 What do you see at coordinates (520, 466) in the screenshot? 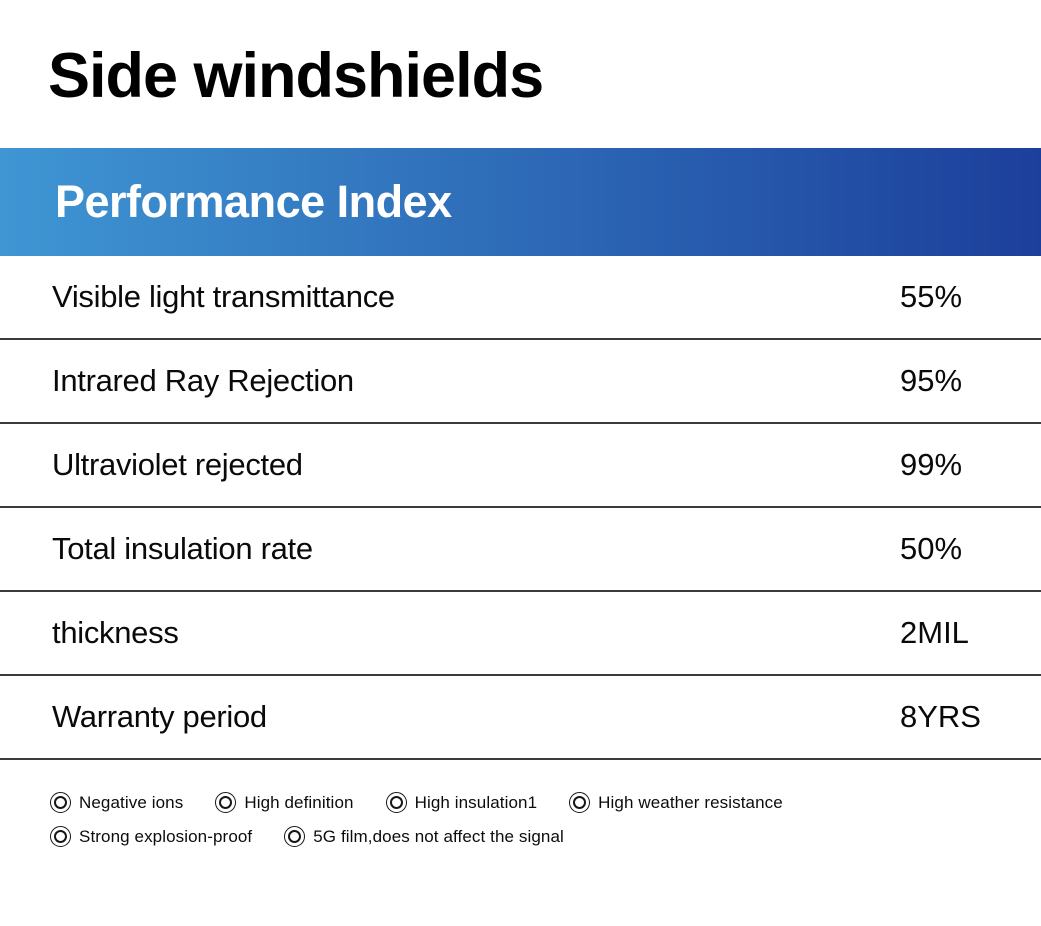
I see `table-row: Ultraviolet rejected 99%` at bounding box center [520, 466].